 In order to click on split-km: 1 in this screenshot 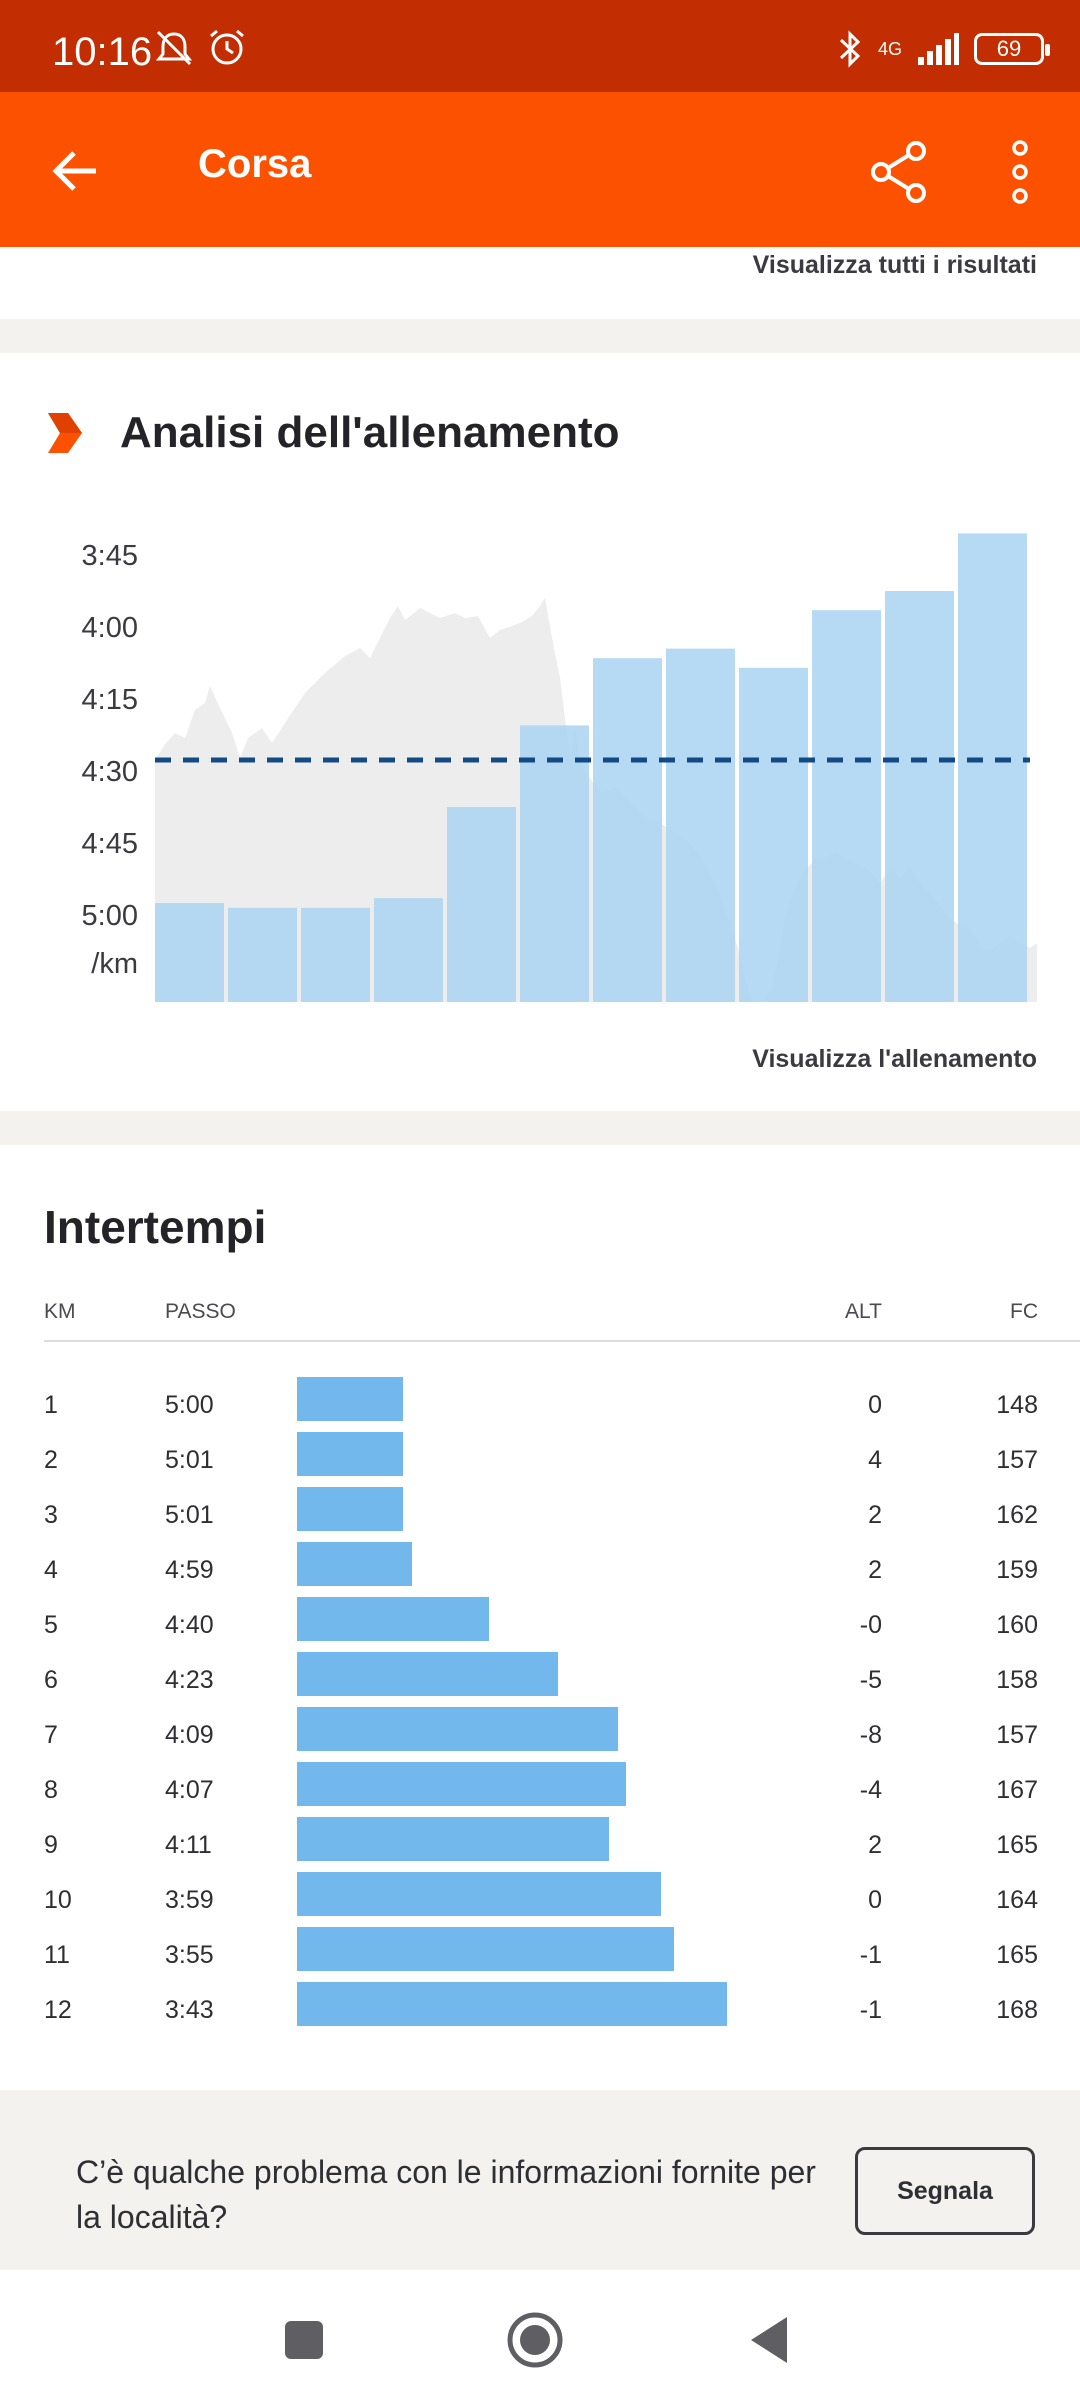, I will do `click(51, 1405)`.